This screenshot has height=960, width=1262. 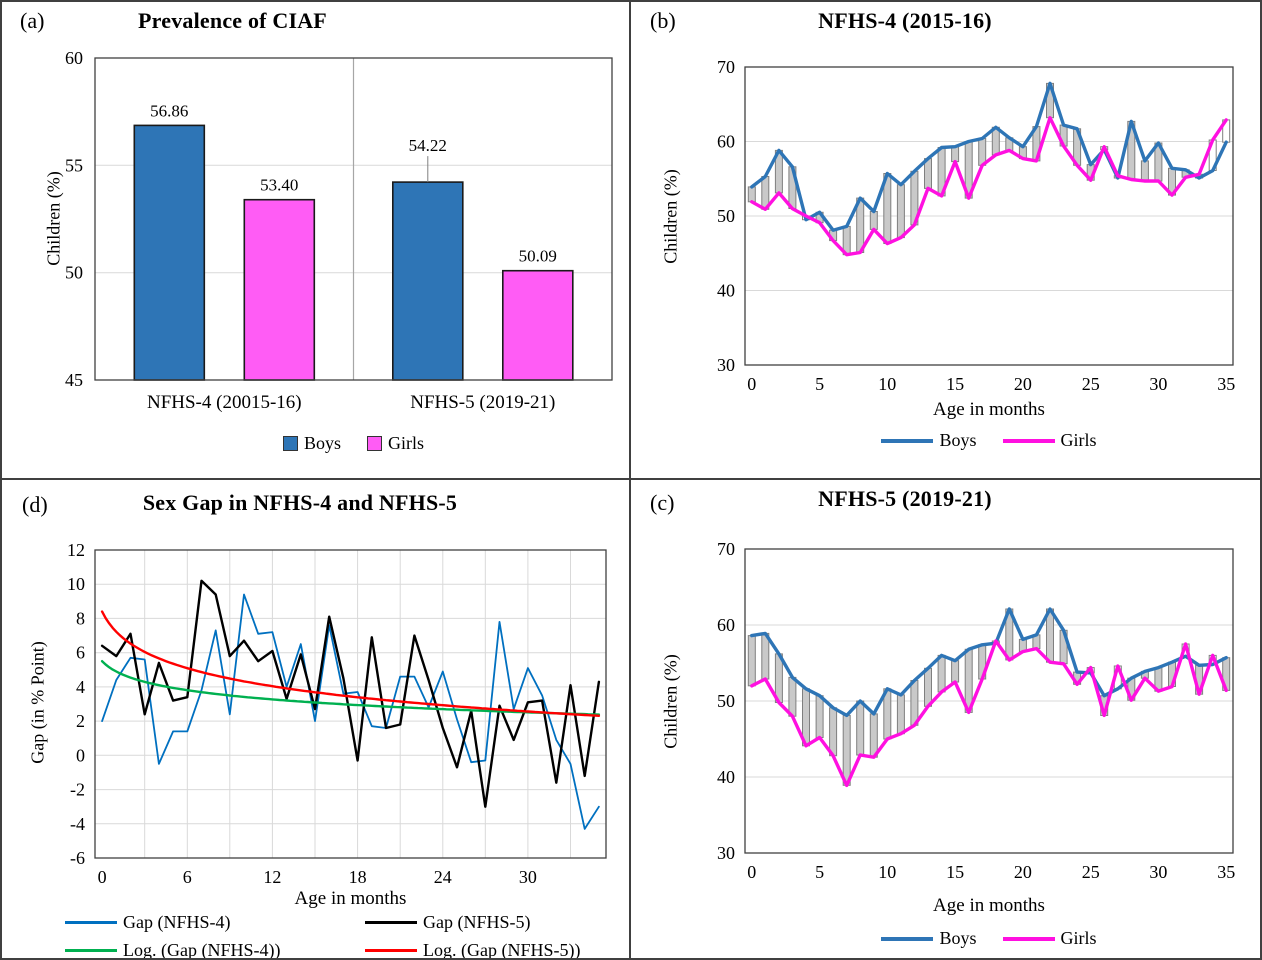 What do you see at coordinates (32, 20) in the screenshot?
I see `panel-a-corner-label: (a)` at bounding box center [32, 20].